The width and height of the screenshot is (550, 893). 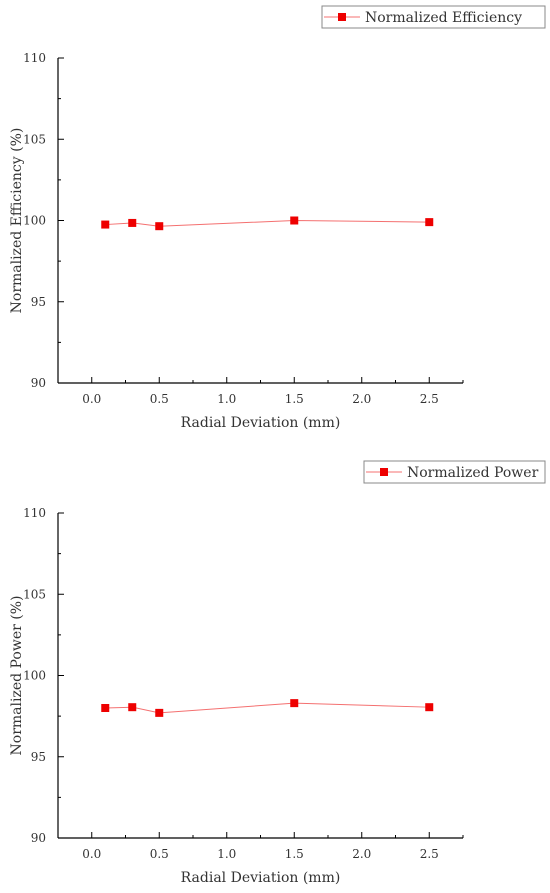 What do you see at coordinates (17, 676) in the screenshot?
I see `y-axis-title: Normalized Power (%)` at bounding box center [17, 676].